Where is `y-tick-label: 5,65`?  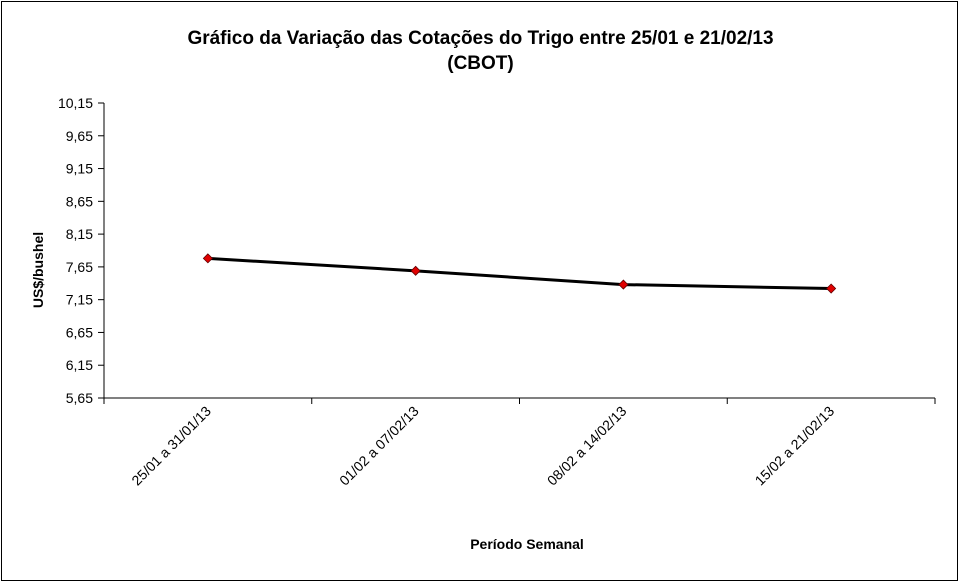
y-tick-label: 5,65 is located at coordinates (79, 398).